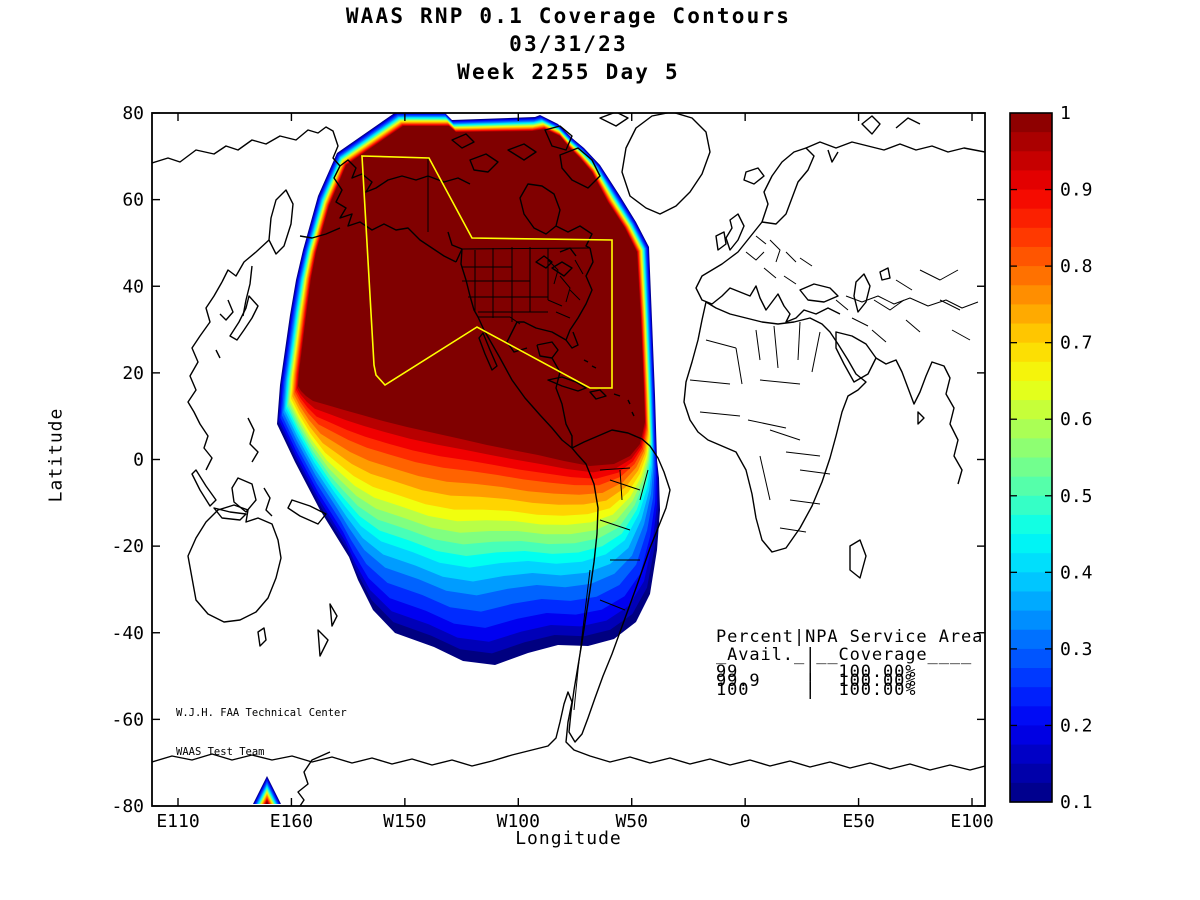 The height and width of the screenshot is (900, 1200). I want to click on y-tick-label: 0, so click(138, 460).